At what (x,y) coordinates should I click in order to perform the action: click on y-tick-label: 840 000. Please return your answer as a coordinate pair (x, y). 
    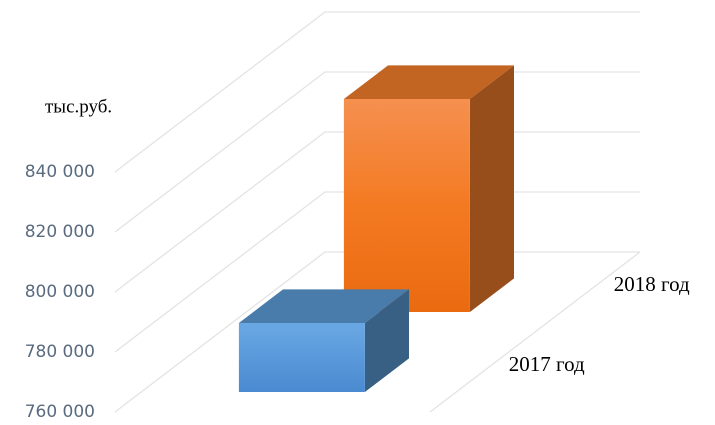
    Looking at the image, I should click on (60, 172).